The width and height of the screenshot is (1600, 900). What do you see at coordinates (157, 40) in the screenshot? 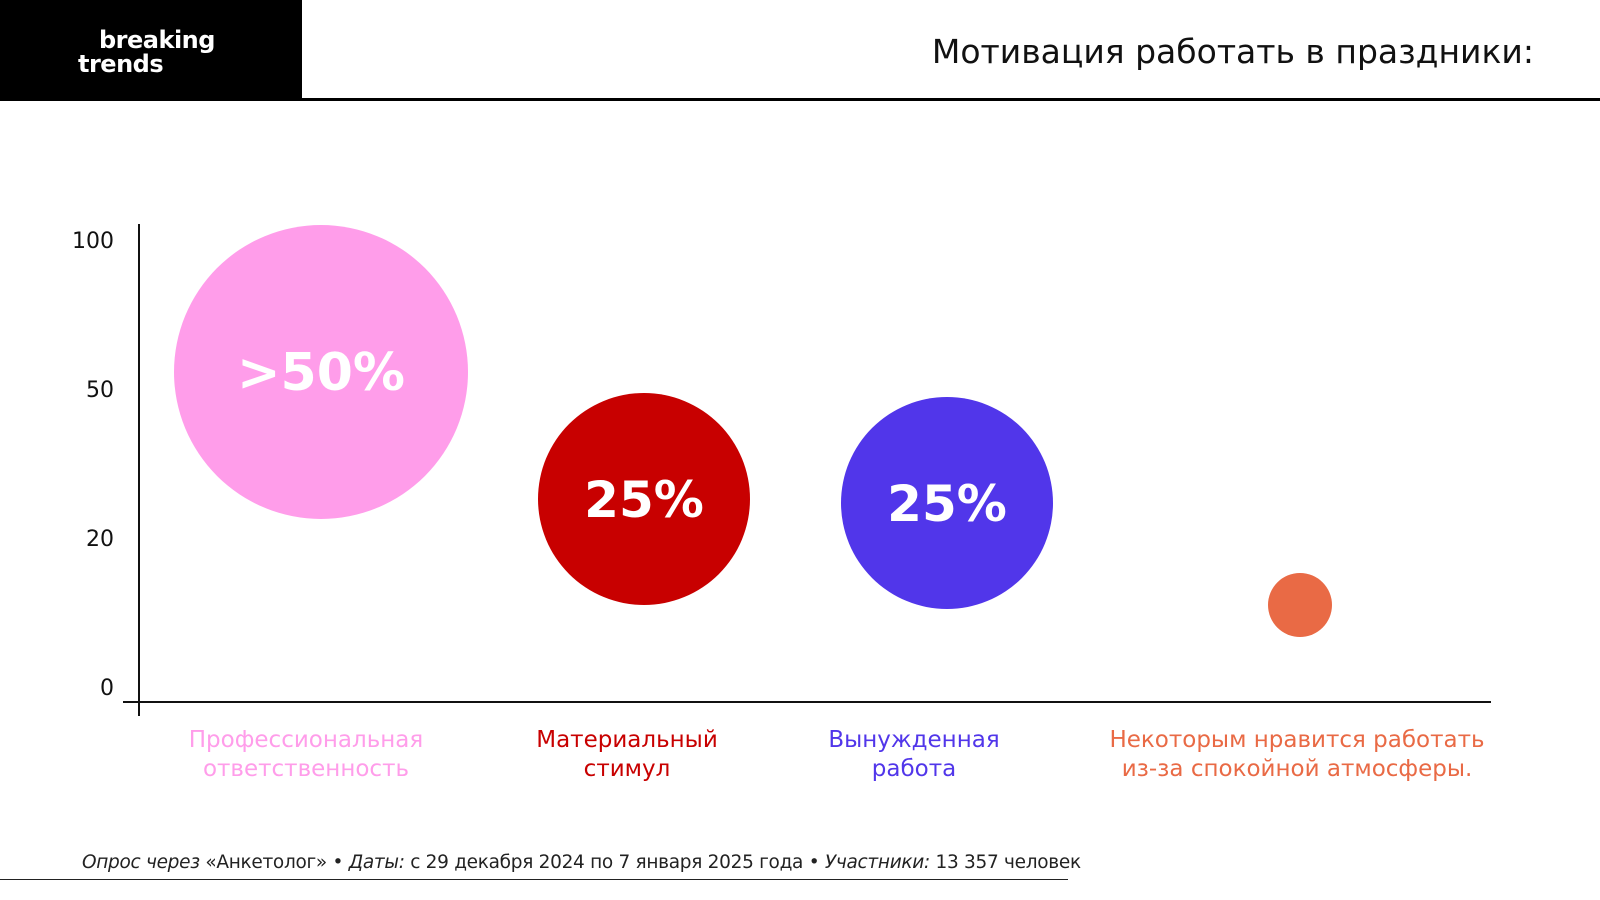
I see `logo-text-line1: breaking` at bounding box center [157, 40].